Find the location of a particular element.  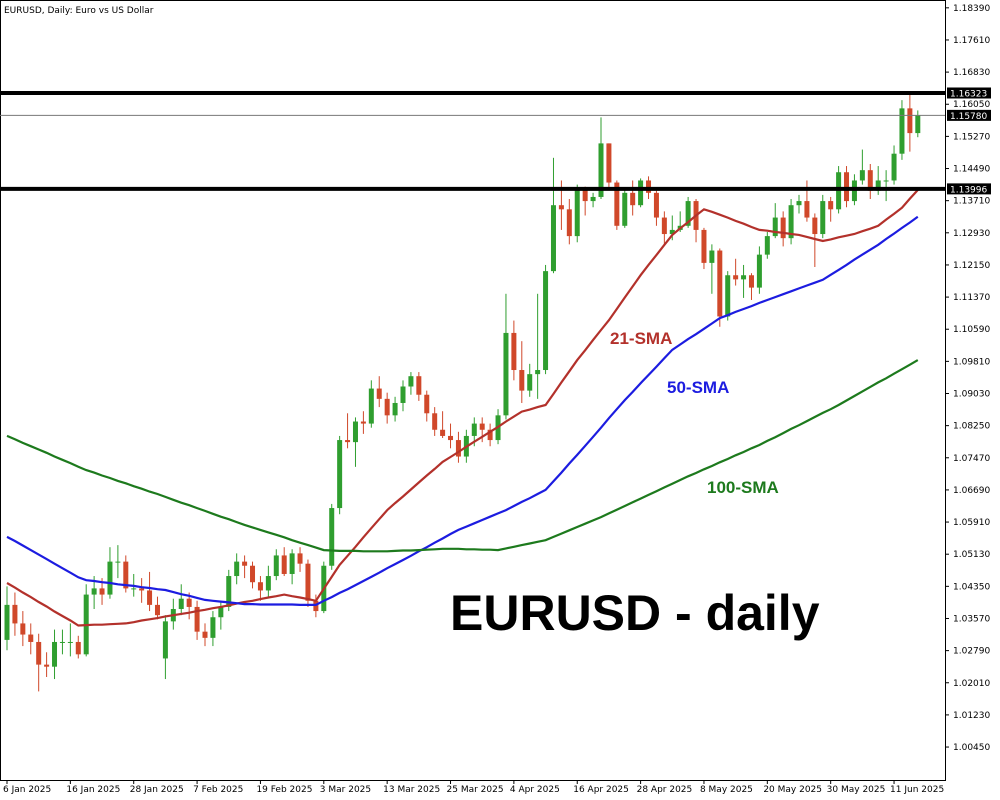

x-tick-label: 19 Feb 2025 is located at coordinates (284, 790).